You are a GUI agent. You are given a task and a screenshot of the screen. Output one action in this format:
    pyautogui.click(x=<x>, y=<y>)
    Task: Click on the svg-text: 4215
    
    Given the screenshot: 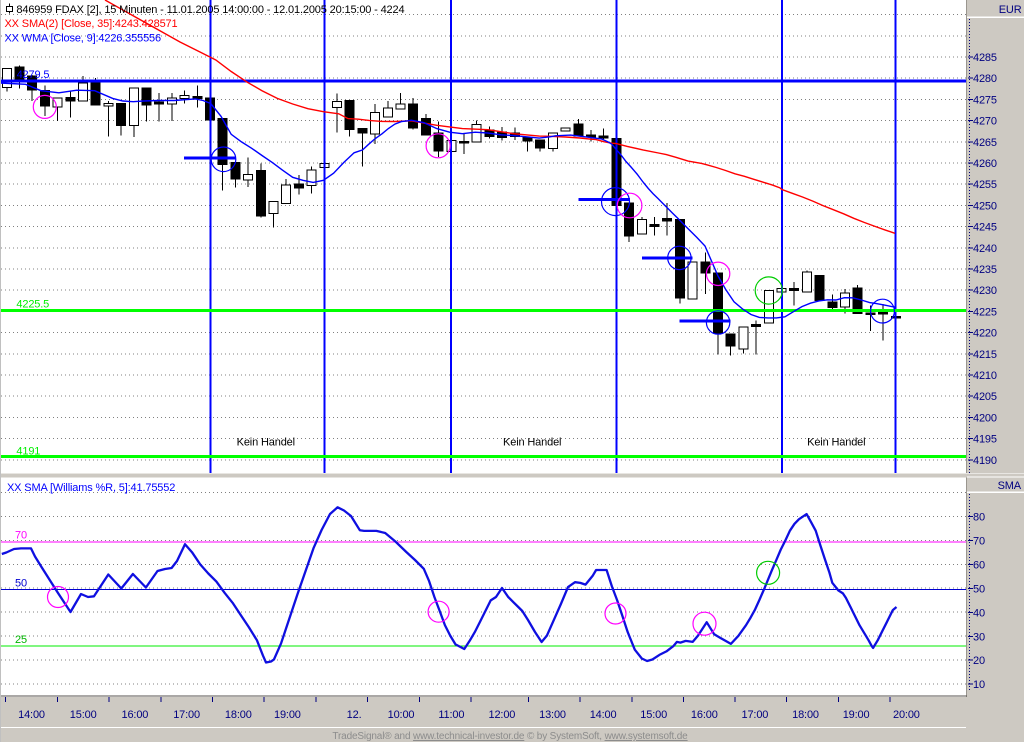 What is the action you would take?
    pyautogui.click(x=985, y=355)
    